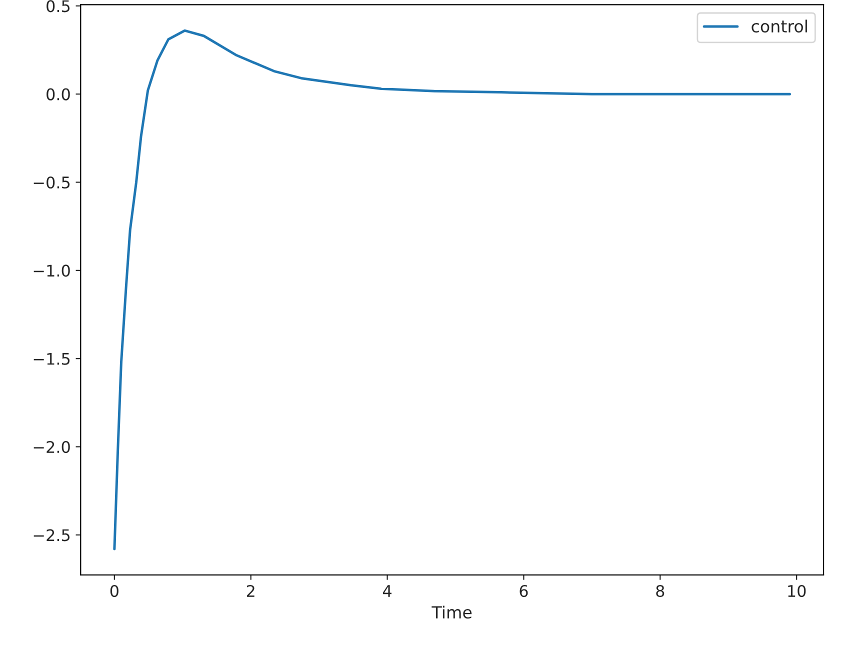  What do you see at coordinates (114, 591) in the screenshot?
I see `x-tick-label: 0` at bounding box center [114, 591].